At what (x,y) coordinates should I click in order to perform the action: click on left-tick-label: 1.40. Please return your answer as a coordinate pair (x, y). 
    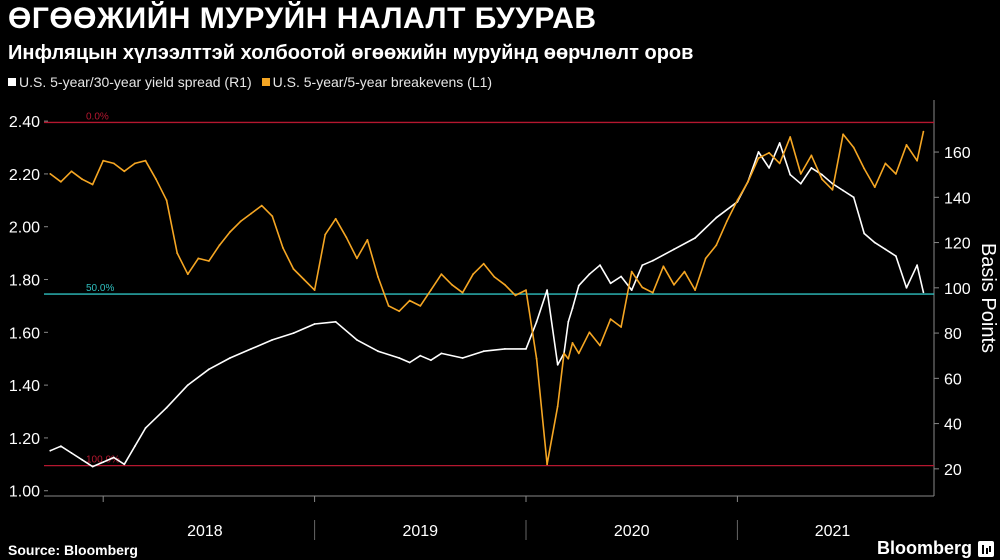
    Looking at the image, I should click on (24, 386).